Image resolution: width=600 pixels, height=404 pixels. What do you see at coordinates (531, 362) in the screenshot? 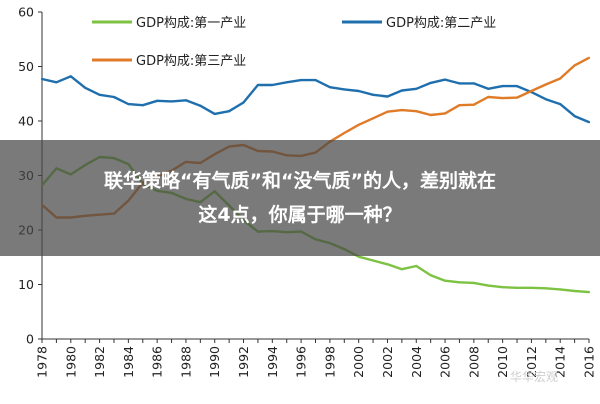
I see `x-tick-label: 2012` at bounding box center [531, 362].